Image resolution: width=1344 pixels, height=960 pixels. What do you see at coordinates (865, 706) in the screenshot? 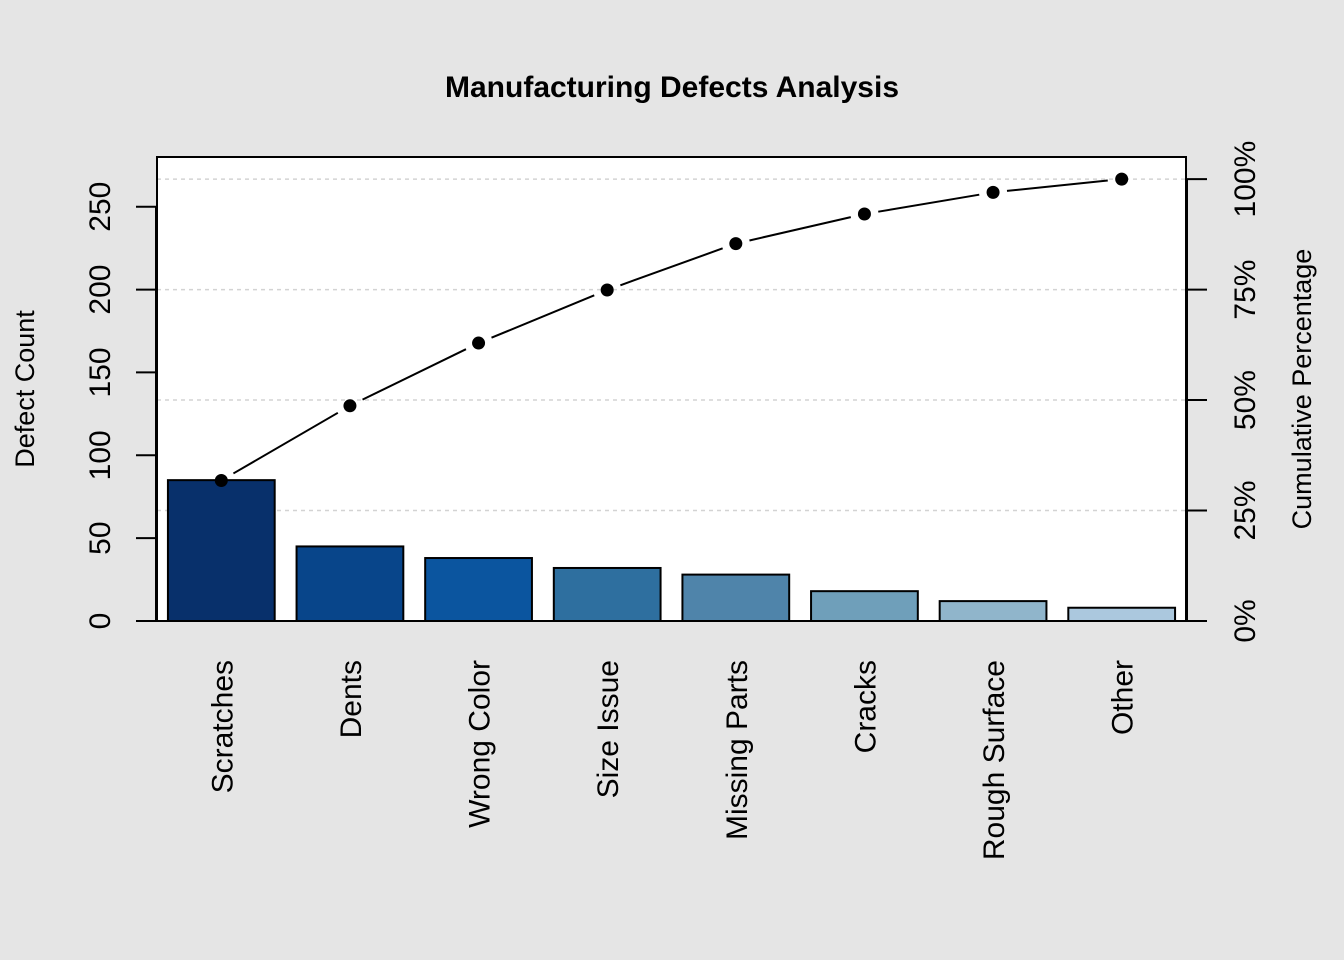
I see `category-label-5: Cracks` at bounding box center [865, 706].